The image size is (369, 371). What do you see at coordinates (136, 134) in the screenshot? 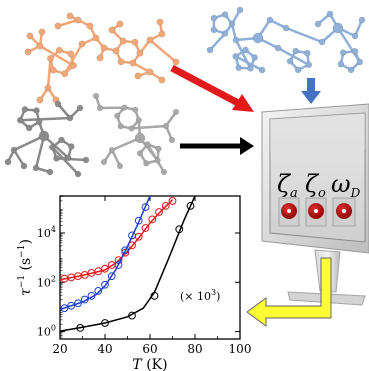
I see `gray-molecule-right` at bounding box center [136, 134].